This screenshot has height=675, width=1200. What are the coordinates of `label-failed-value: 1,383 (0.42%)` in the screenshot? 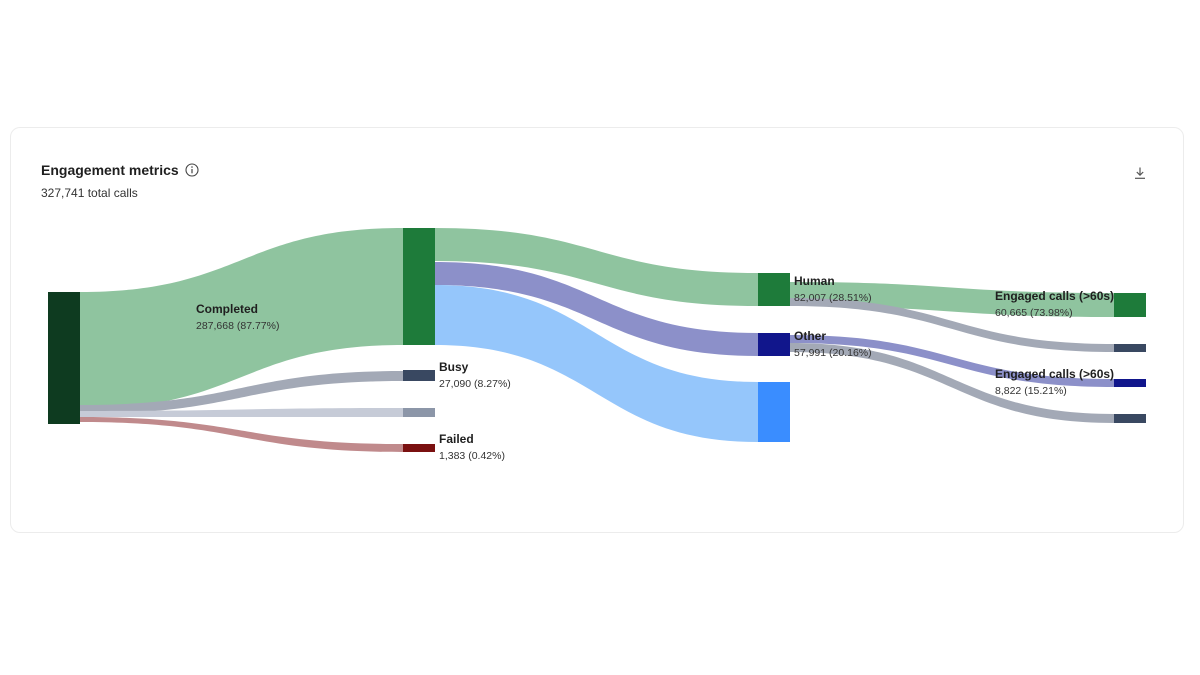 It's located at (472, 456).